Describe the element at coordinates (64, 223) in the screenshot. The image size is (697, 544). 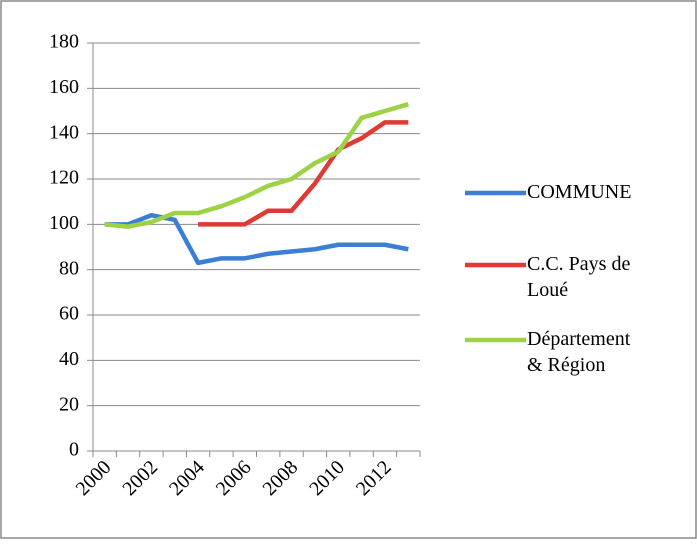
I see `y-tick-label: 100` at that location.